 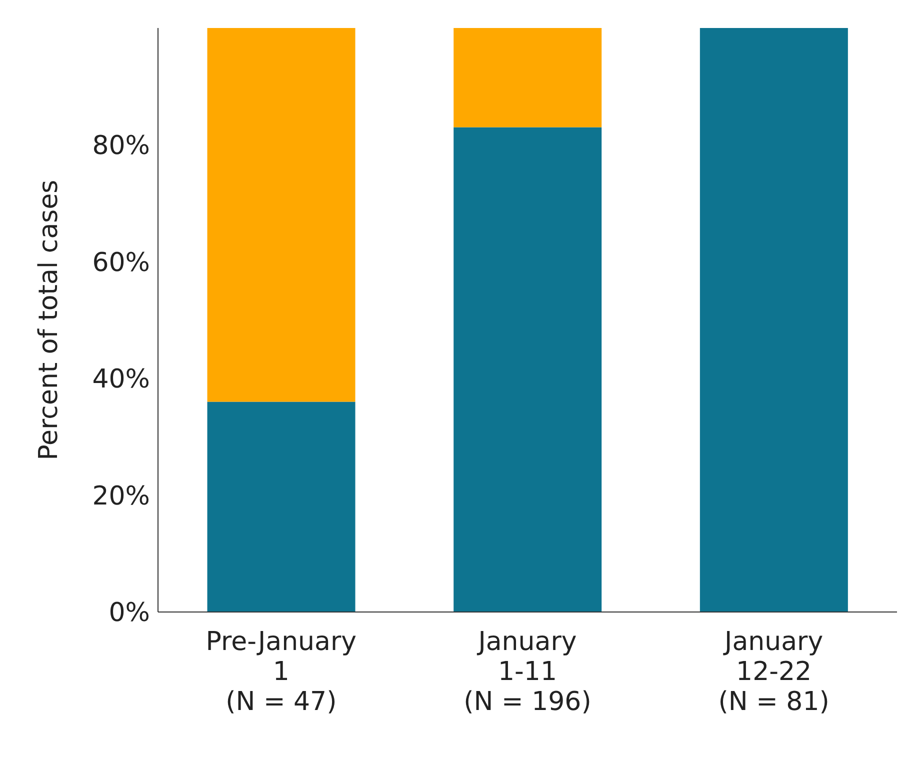 What do you see at coordinates (49, 320) in the screenshot?
I see `y-axis-title: Percent of total cases` at bounding box center [49, 320].